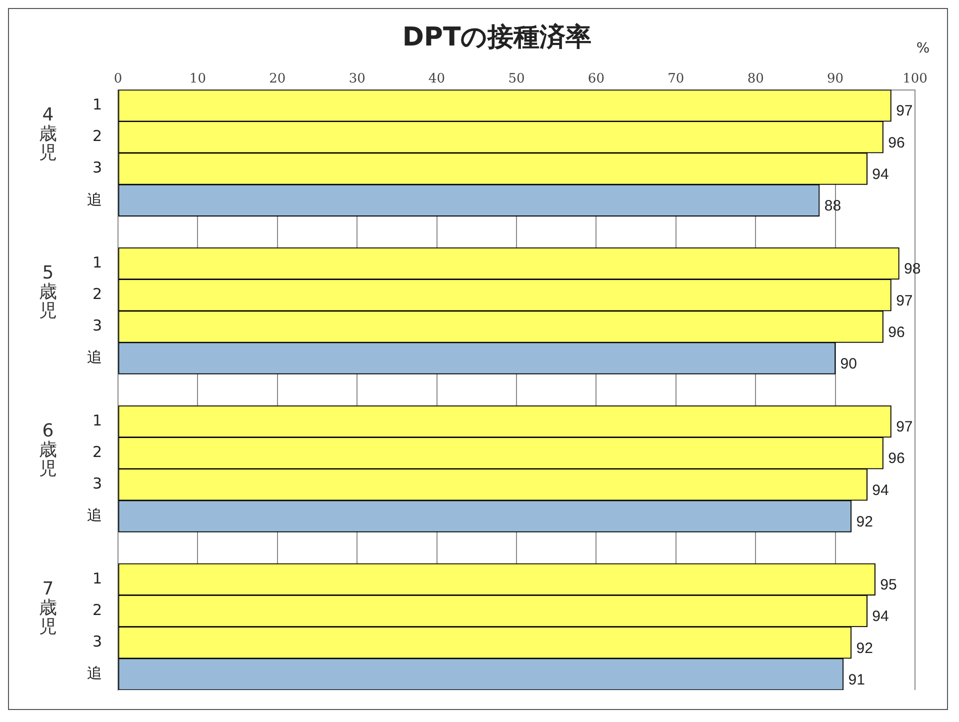 The image size is (959, 722). What do you see at coordinates (48, 450) in the screenshot?
I see `text: 6歳児` at bounding box center [48, 450].